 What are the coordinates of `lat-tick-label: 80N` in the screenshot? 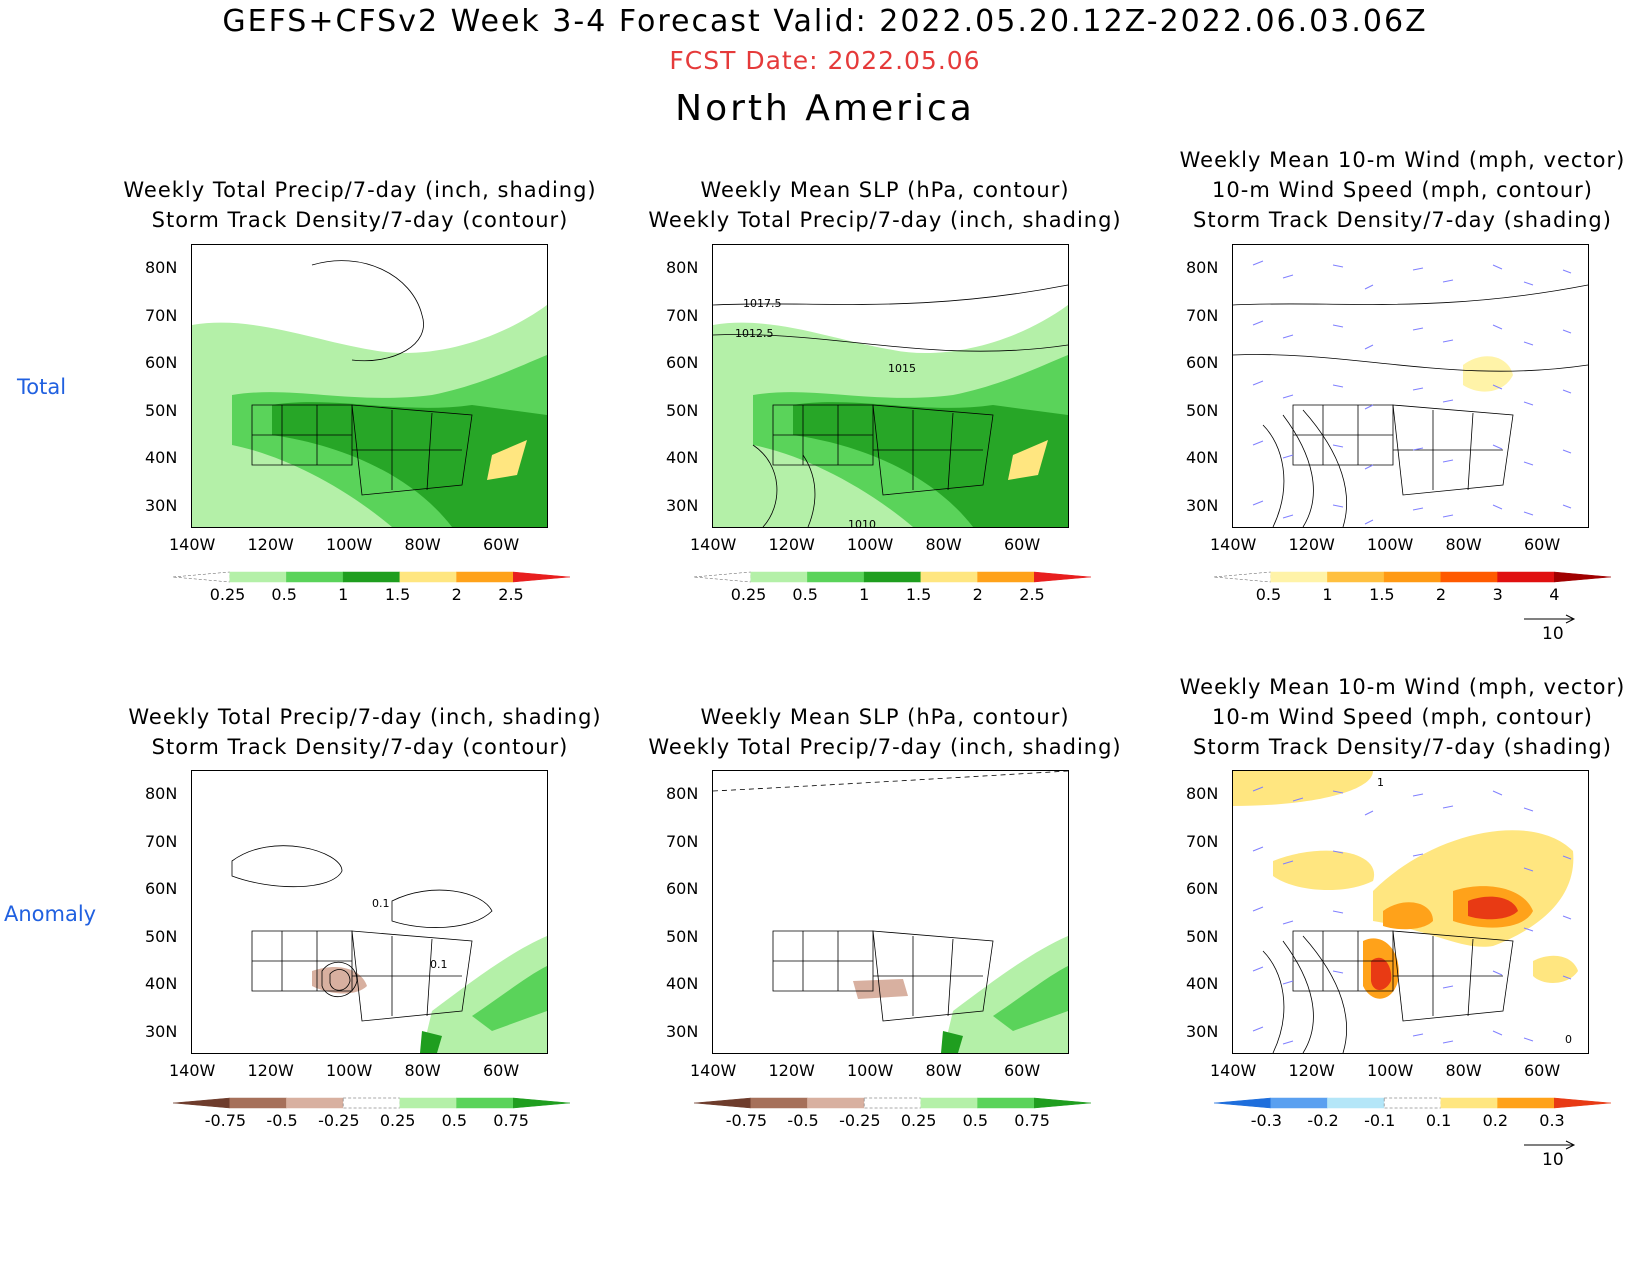 It's located at (1202, 267).